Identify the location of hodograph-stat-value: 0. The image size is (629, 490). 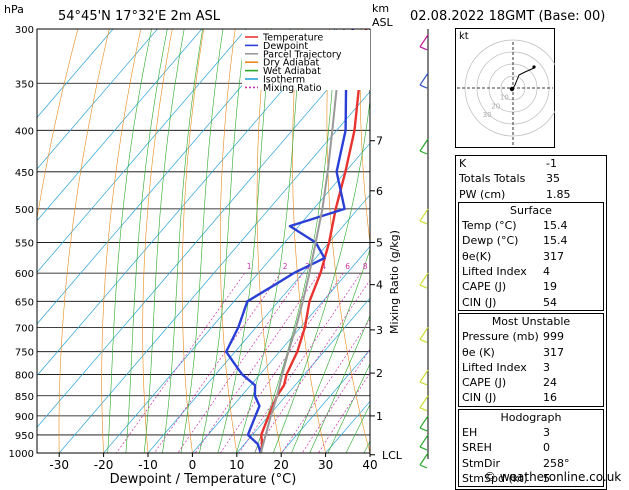
(546, 448).